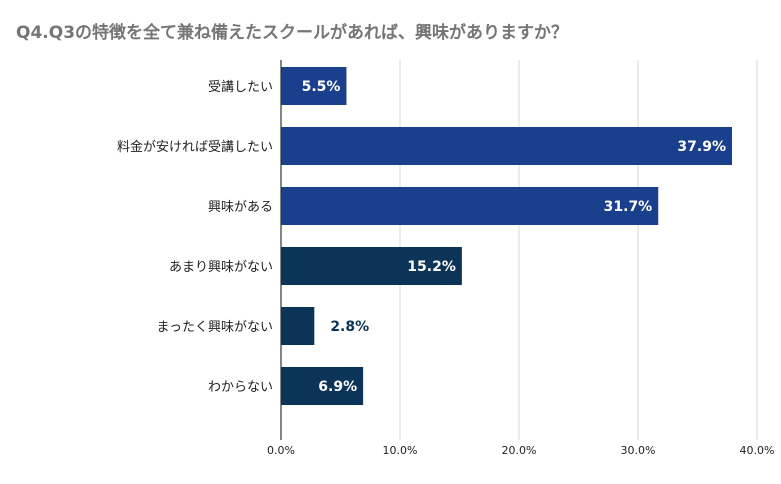 The width and height of the screenshot is (781, 484). Describe the element at coordinates (701, 147) in the screenshot. I see `data-label: 37.9%` at that location.